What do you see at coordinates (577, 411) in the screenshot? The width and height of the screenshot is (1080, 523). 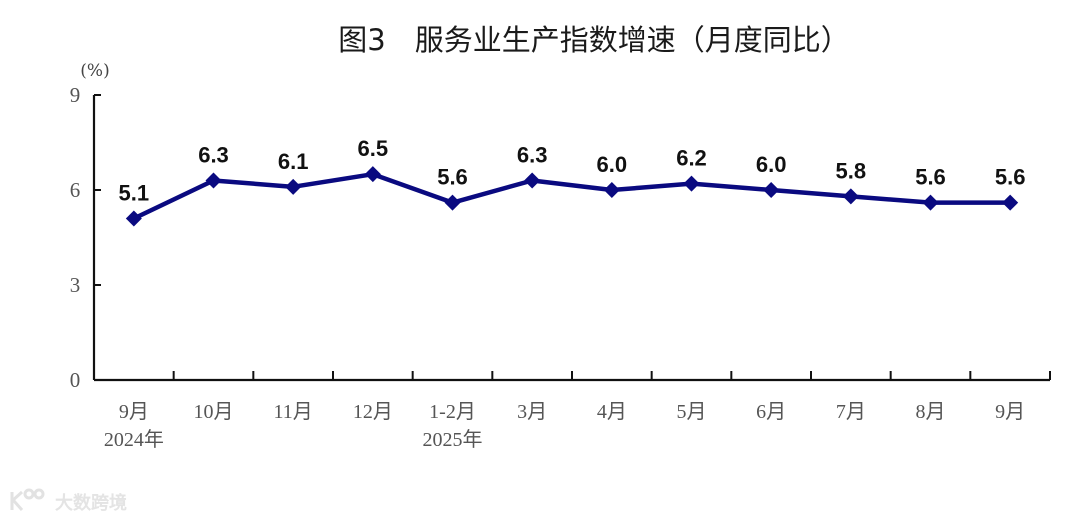 I see `x-axis-ticks: 9月 2024年 10月 11月 12月 1-2月 2025年 3月 4月 5月 6月 7月 8月 9月` at bounding box center [577, 411].